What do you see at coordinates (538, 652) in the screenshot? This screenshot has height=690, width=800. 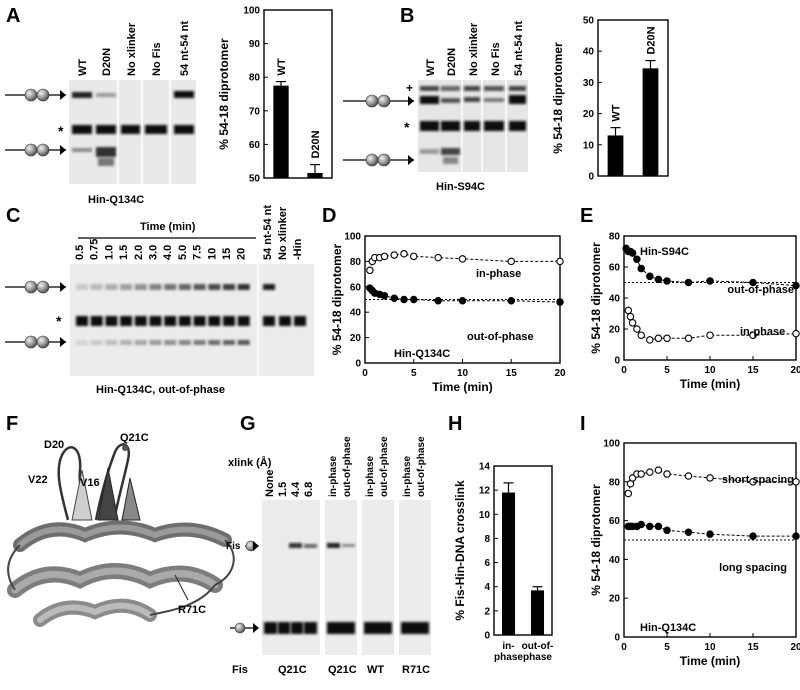 I see `chart-h-category-1: out-of-phase` at bounding box center [538, 652].